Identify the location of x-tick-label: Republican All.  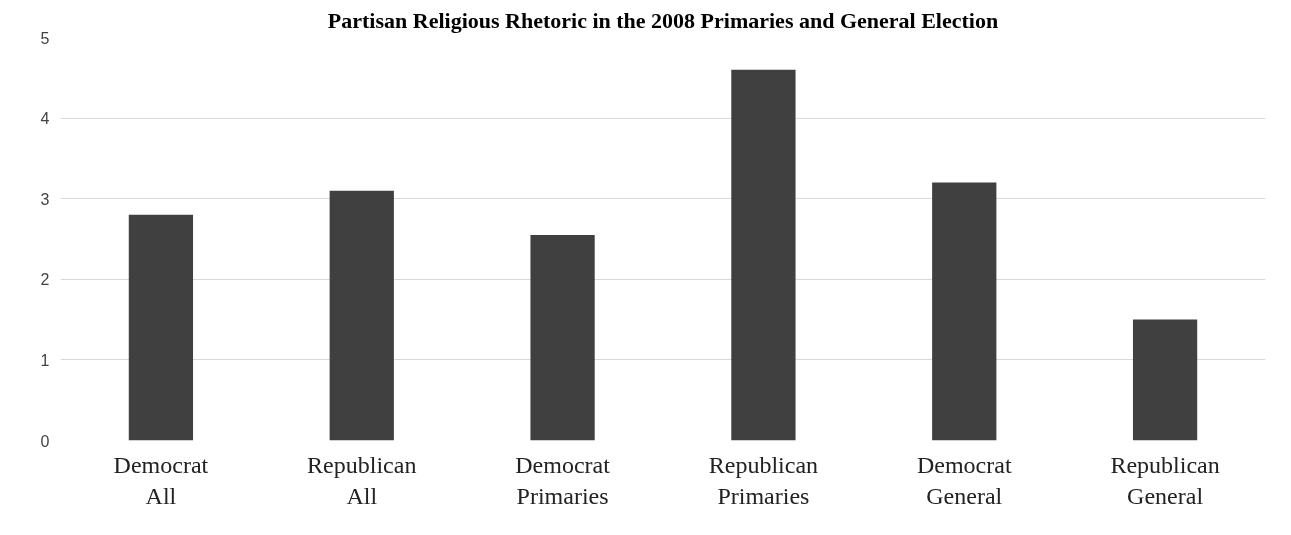
(362, 480).